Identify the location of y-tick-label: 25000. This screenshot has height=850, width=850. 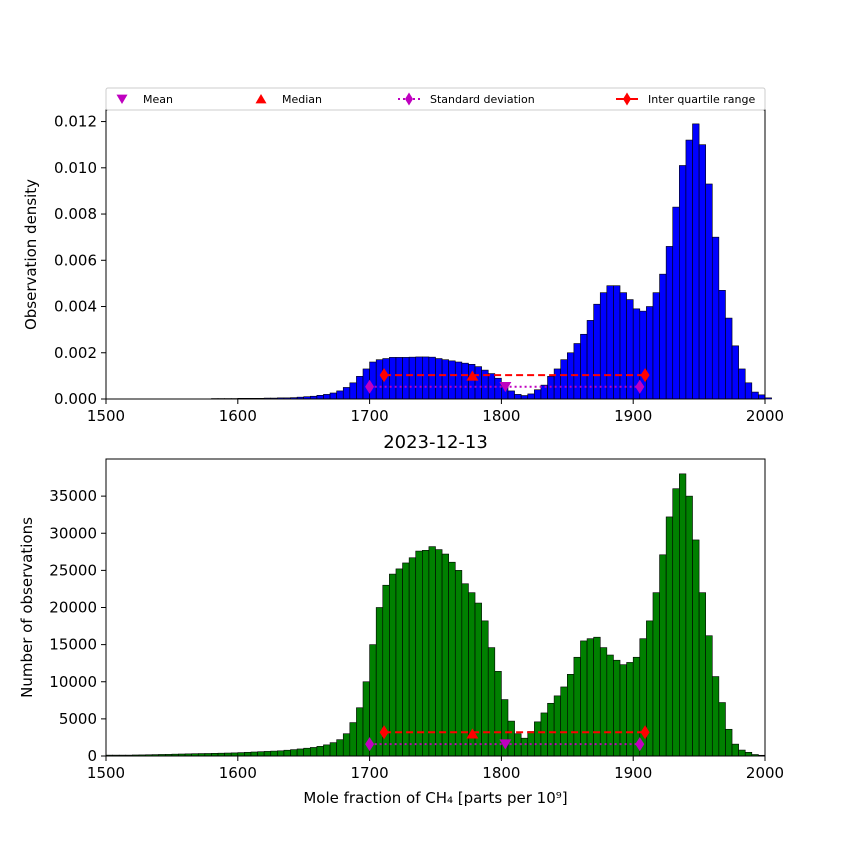
(73, 570).